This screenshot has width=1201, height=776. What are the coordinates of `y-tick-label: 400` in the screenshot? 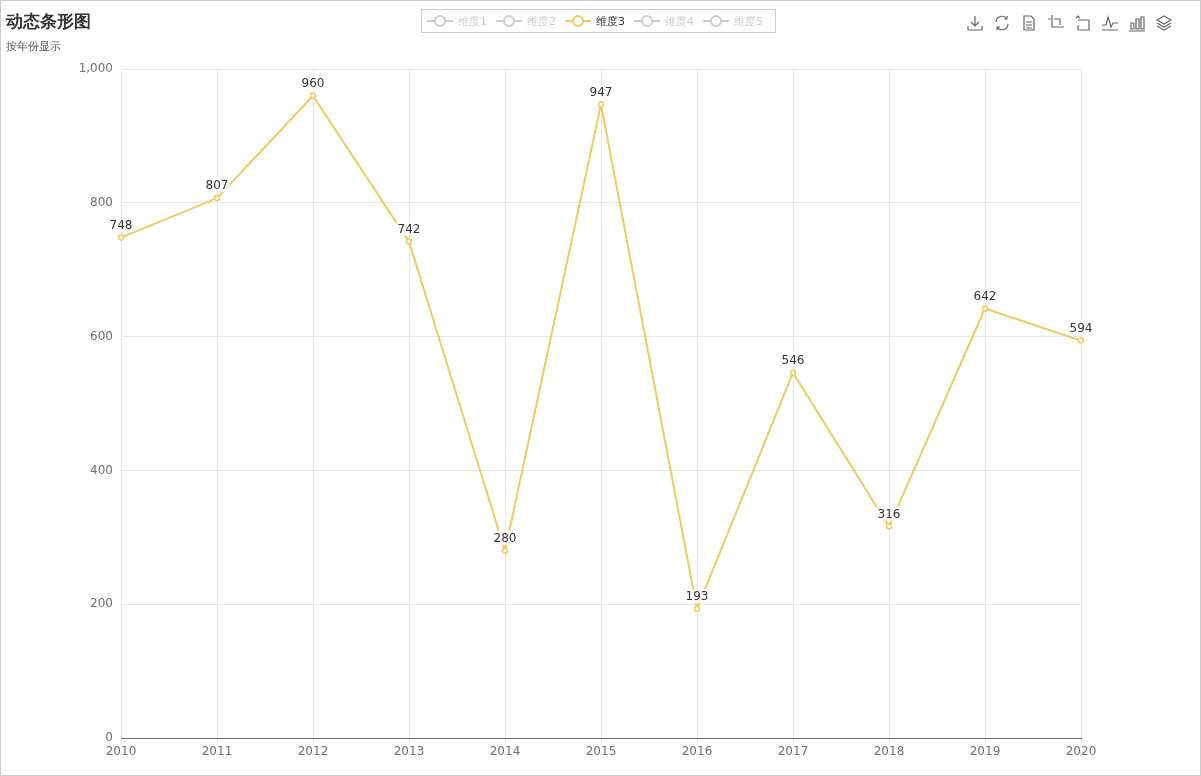 It's located at (101, 469).